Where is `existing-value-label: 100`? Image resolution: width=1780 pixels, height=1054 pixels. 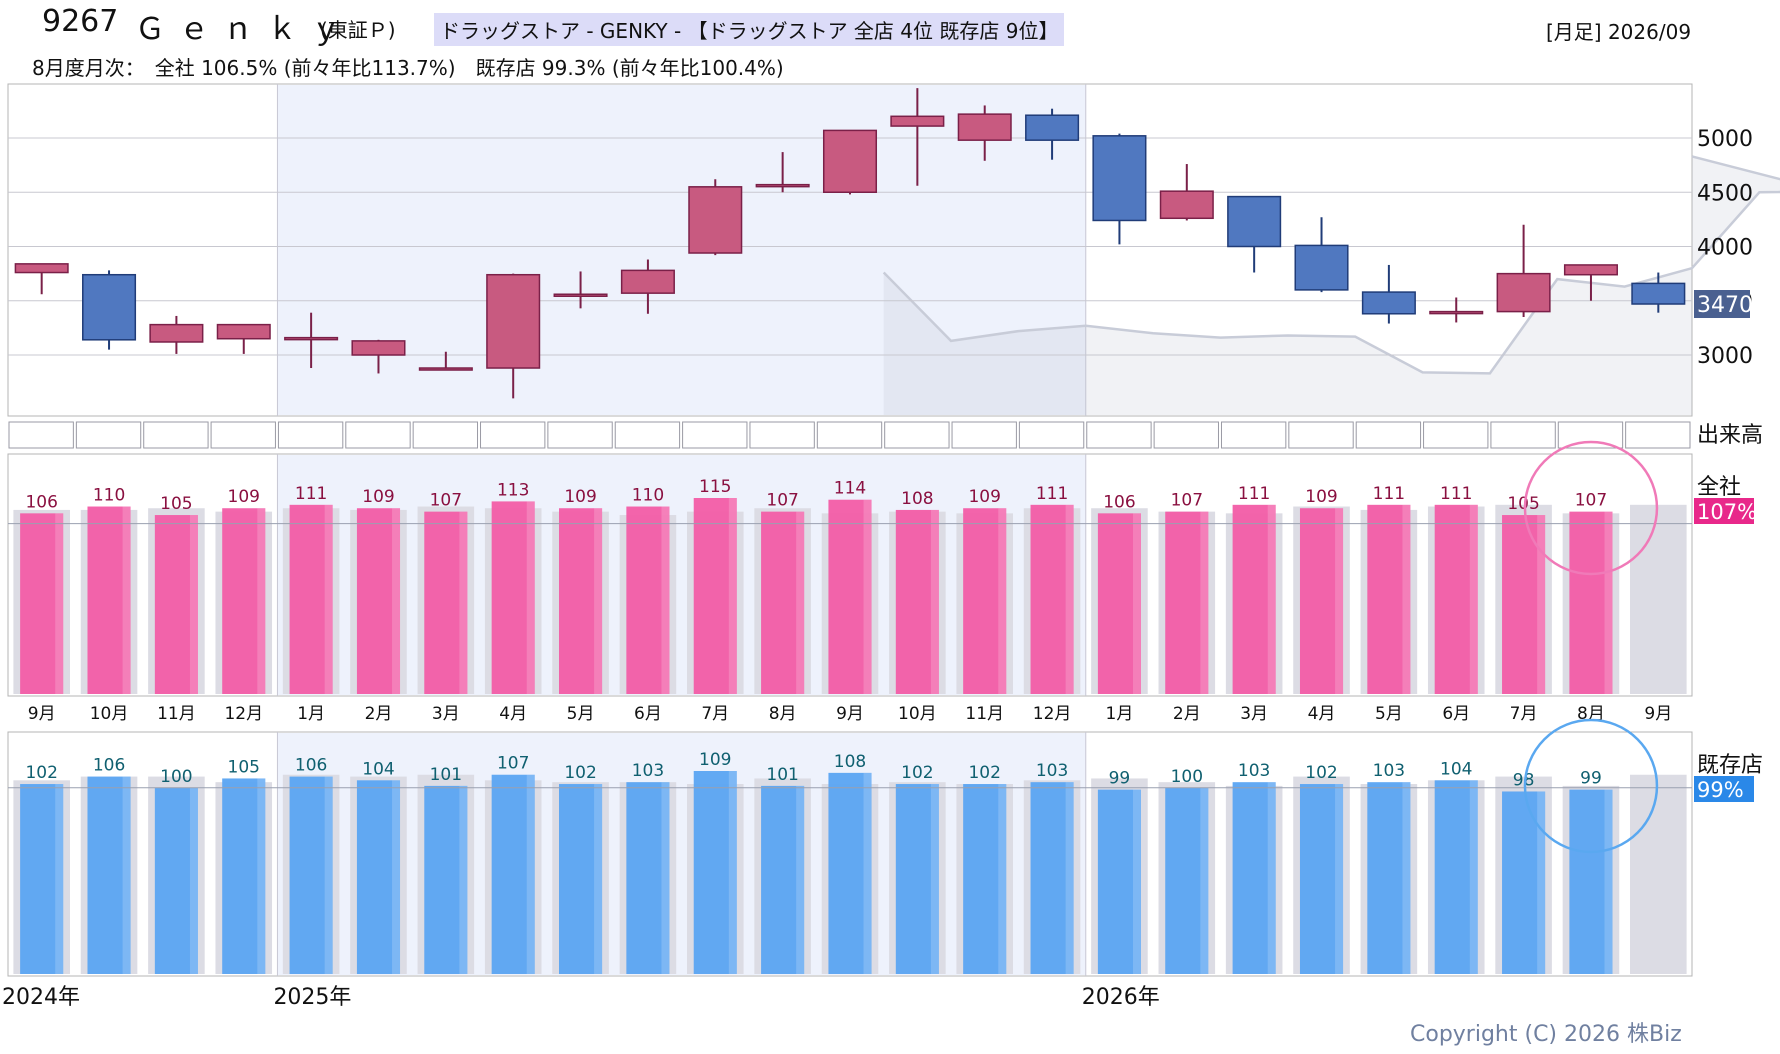 existing-value-label: 100 is located at coordinates (176, 777).